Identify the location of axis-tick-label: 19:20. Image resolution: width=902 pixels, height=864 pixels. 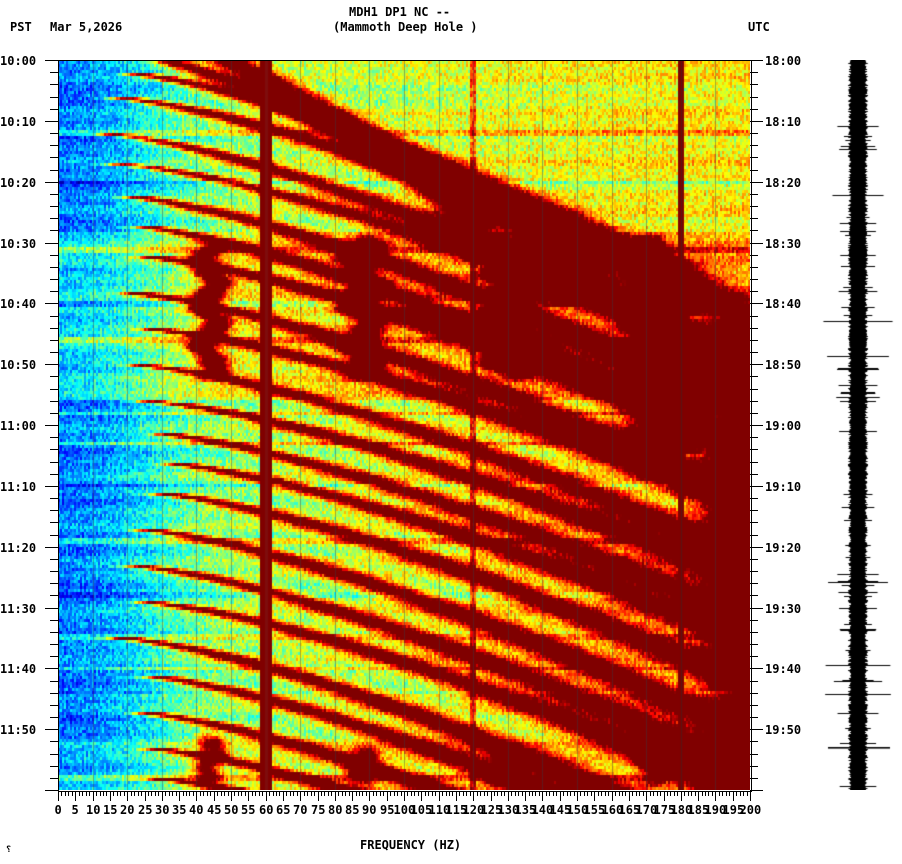
(783, 548).